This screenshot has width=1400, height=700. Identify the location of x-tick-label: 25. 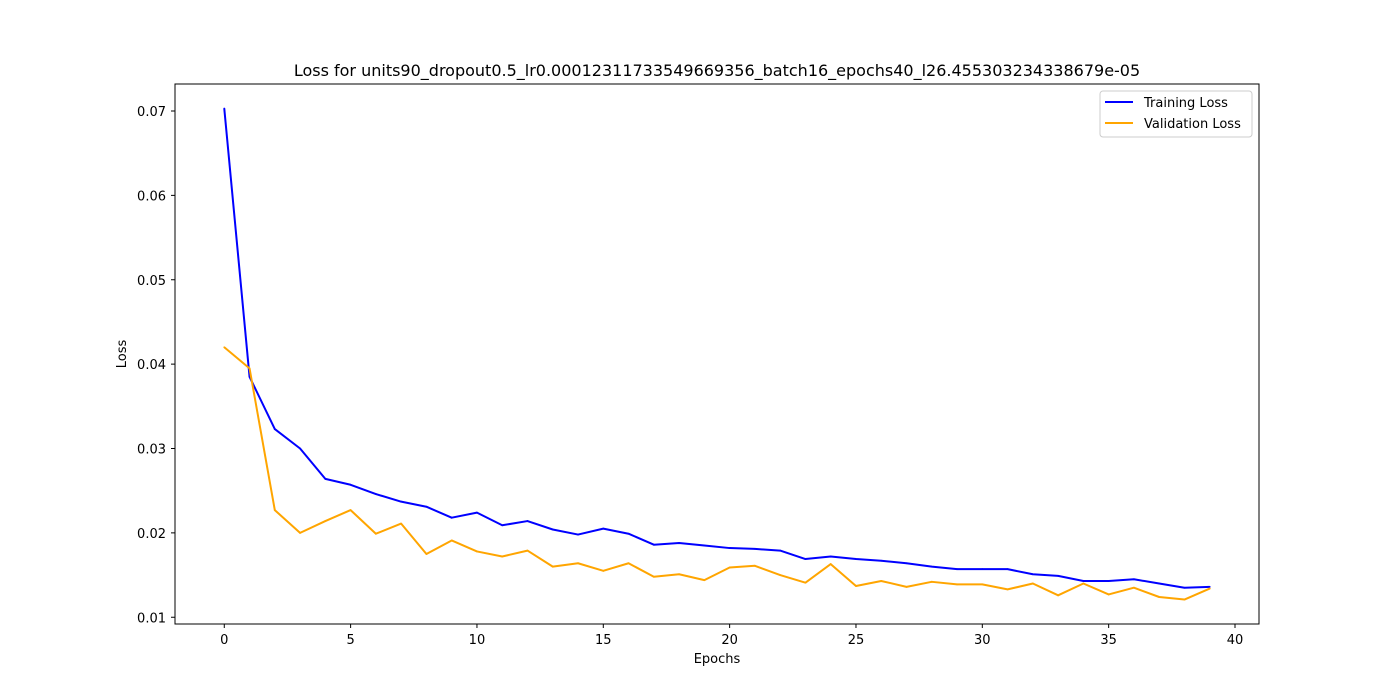
(856, 640).